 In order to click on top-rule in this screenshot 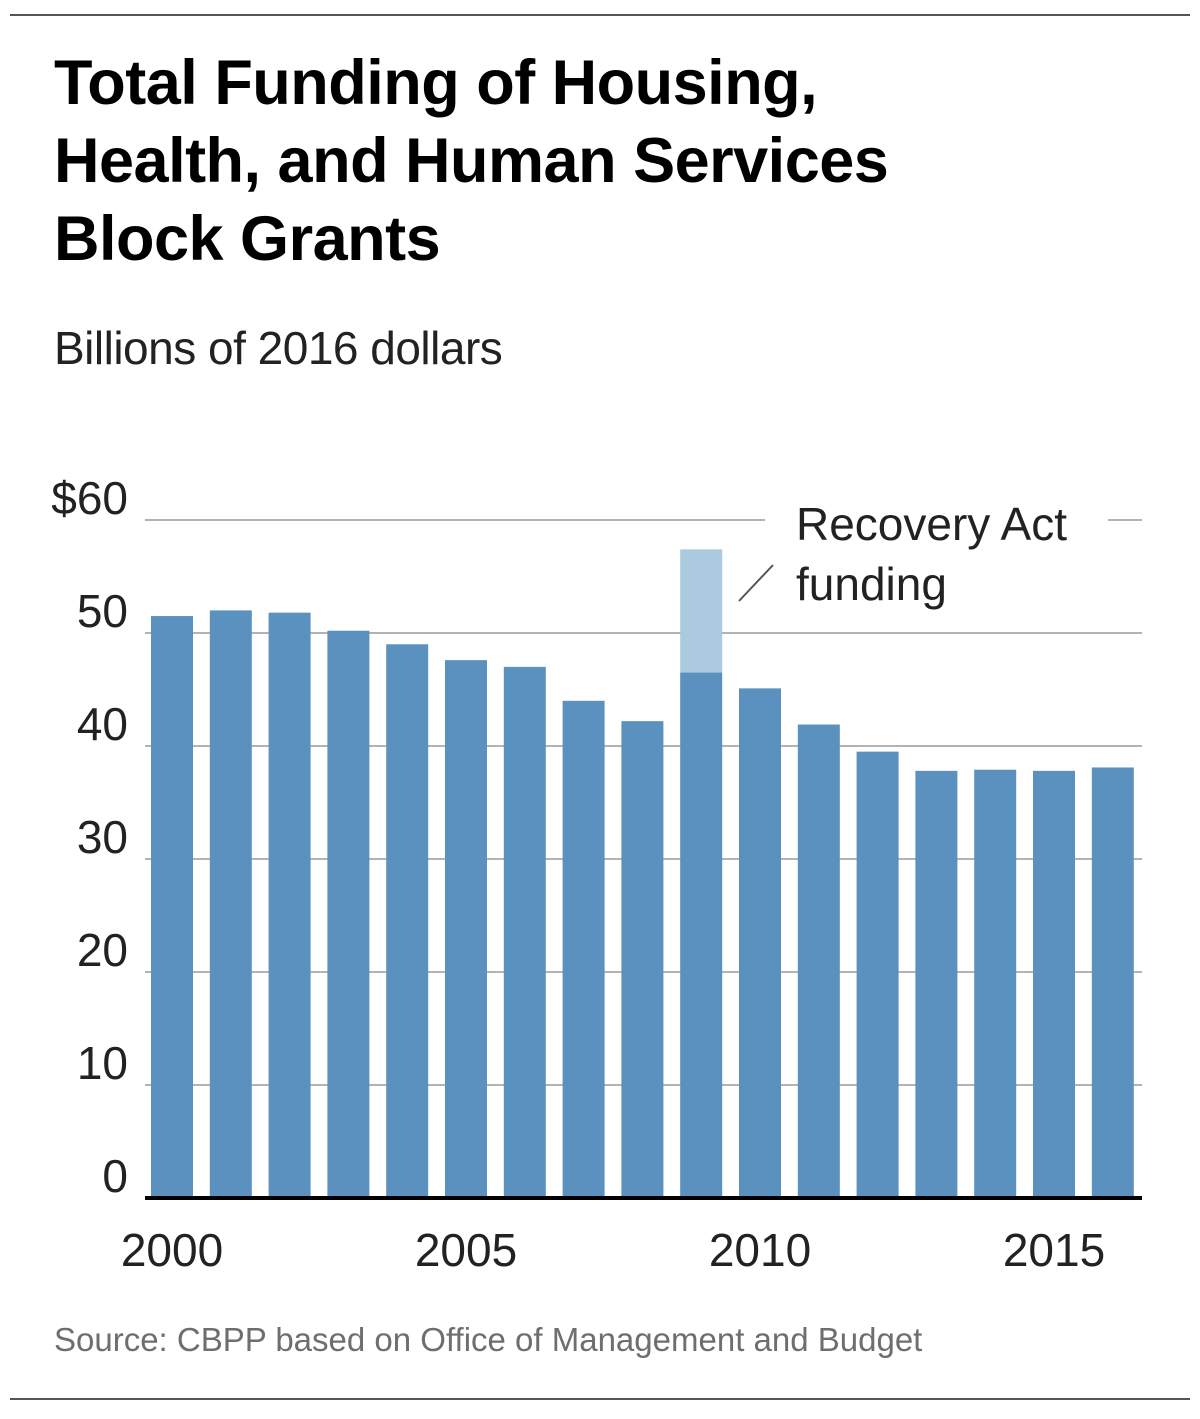, I will do `click(600, 15)`.